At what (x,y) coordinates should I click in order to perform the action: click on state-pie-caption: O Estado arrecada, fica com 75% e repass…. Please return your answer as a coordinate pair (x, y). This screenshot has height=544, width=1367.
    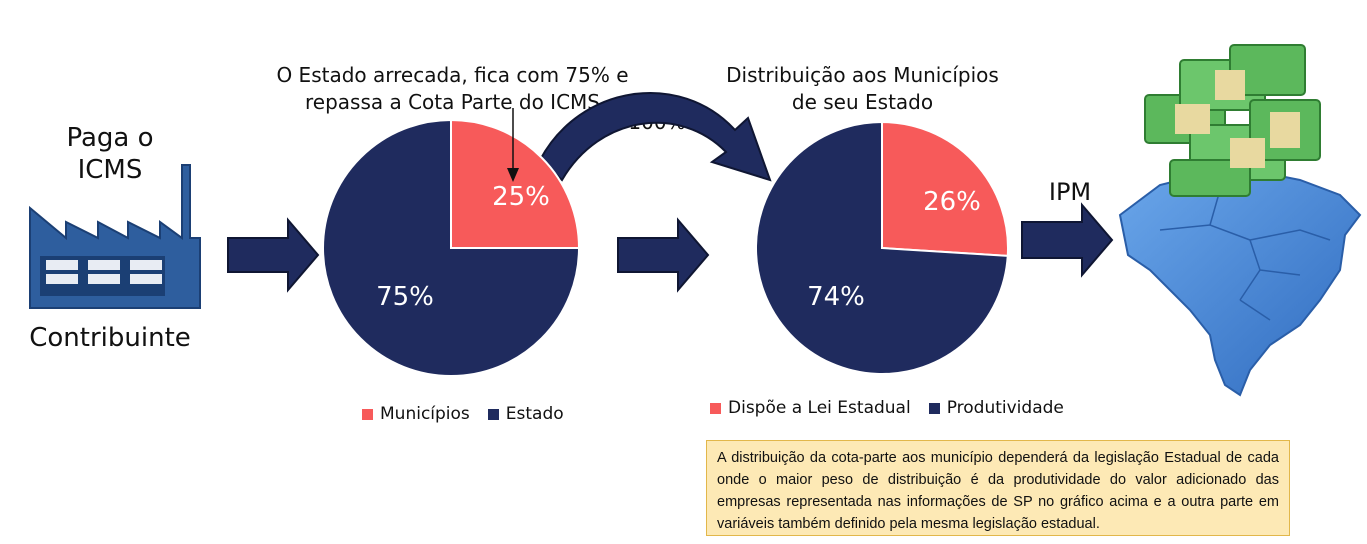
    Looking at the image, I should click on (452, 88).